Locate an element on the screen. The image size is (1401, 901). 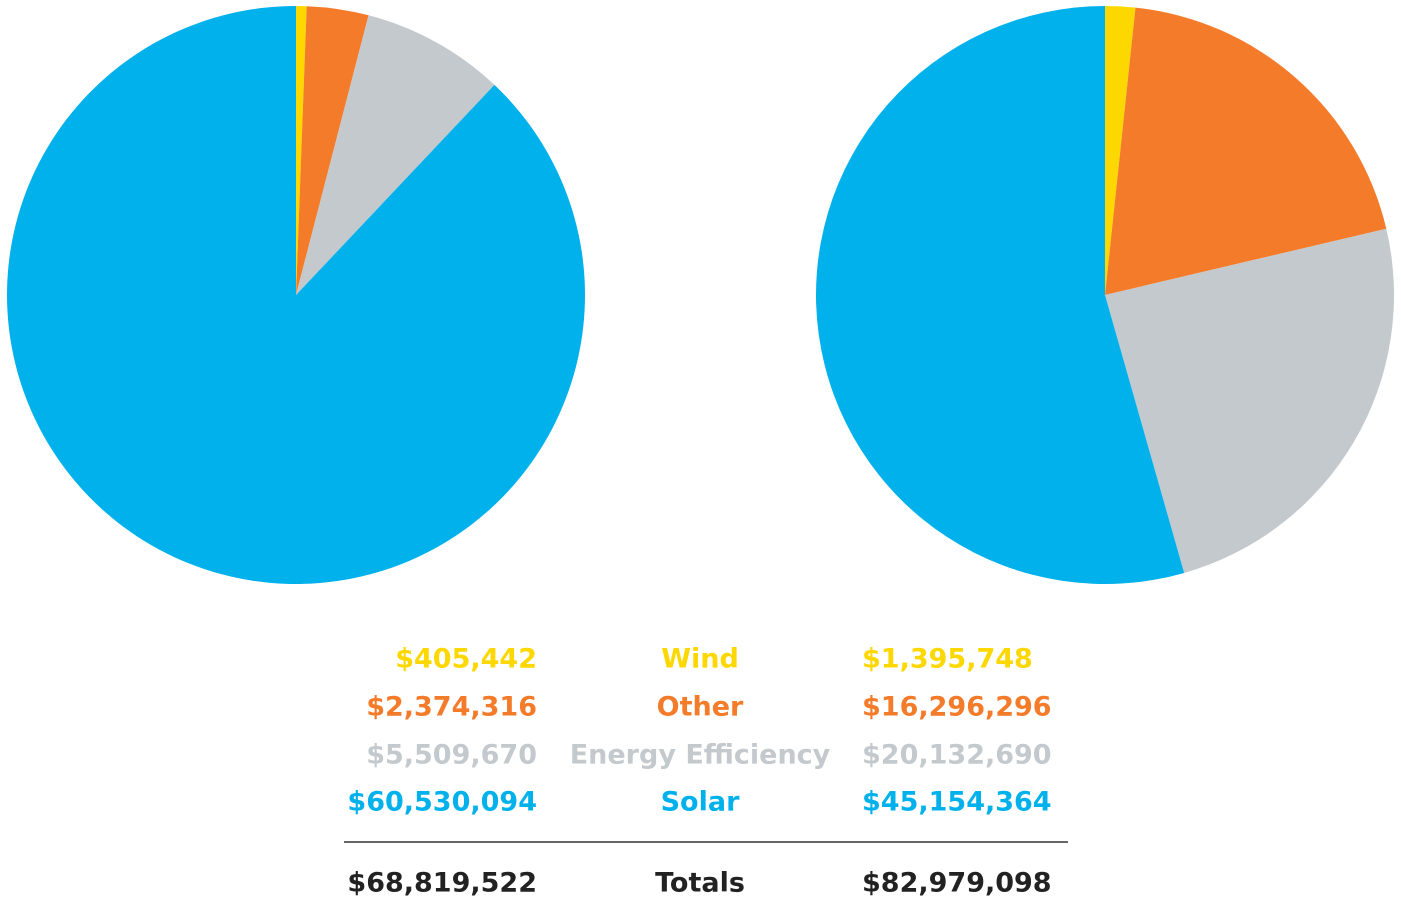
category-label: Other is located at coordinates (700, 707).